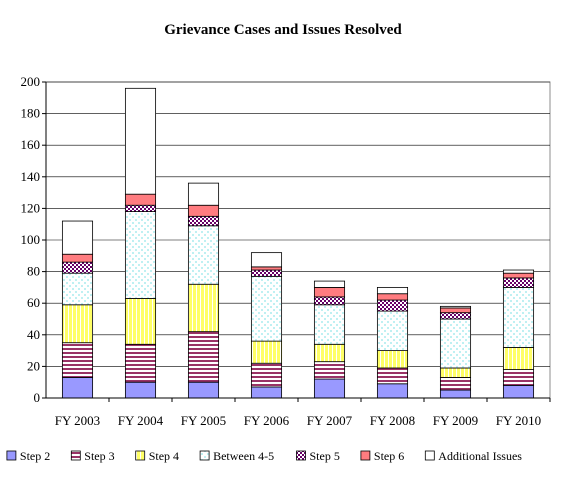 The image size is (567, 480). Describe the element at coordinates (31, 207) in the screenshot. I see `y-tick-label: 120` at that location.